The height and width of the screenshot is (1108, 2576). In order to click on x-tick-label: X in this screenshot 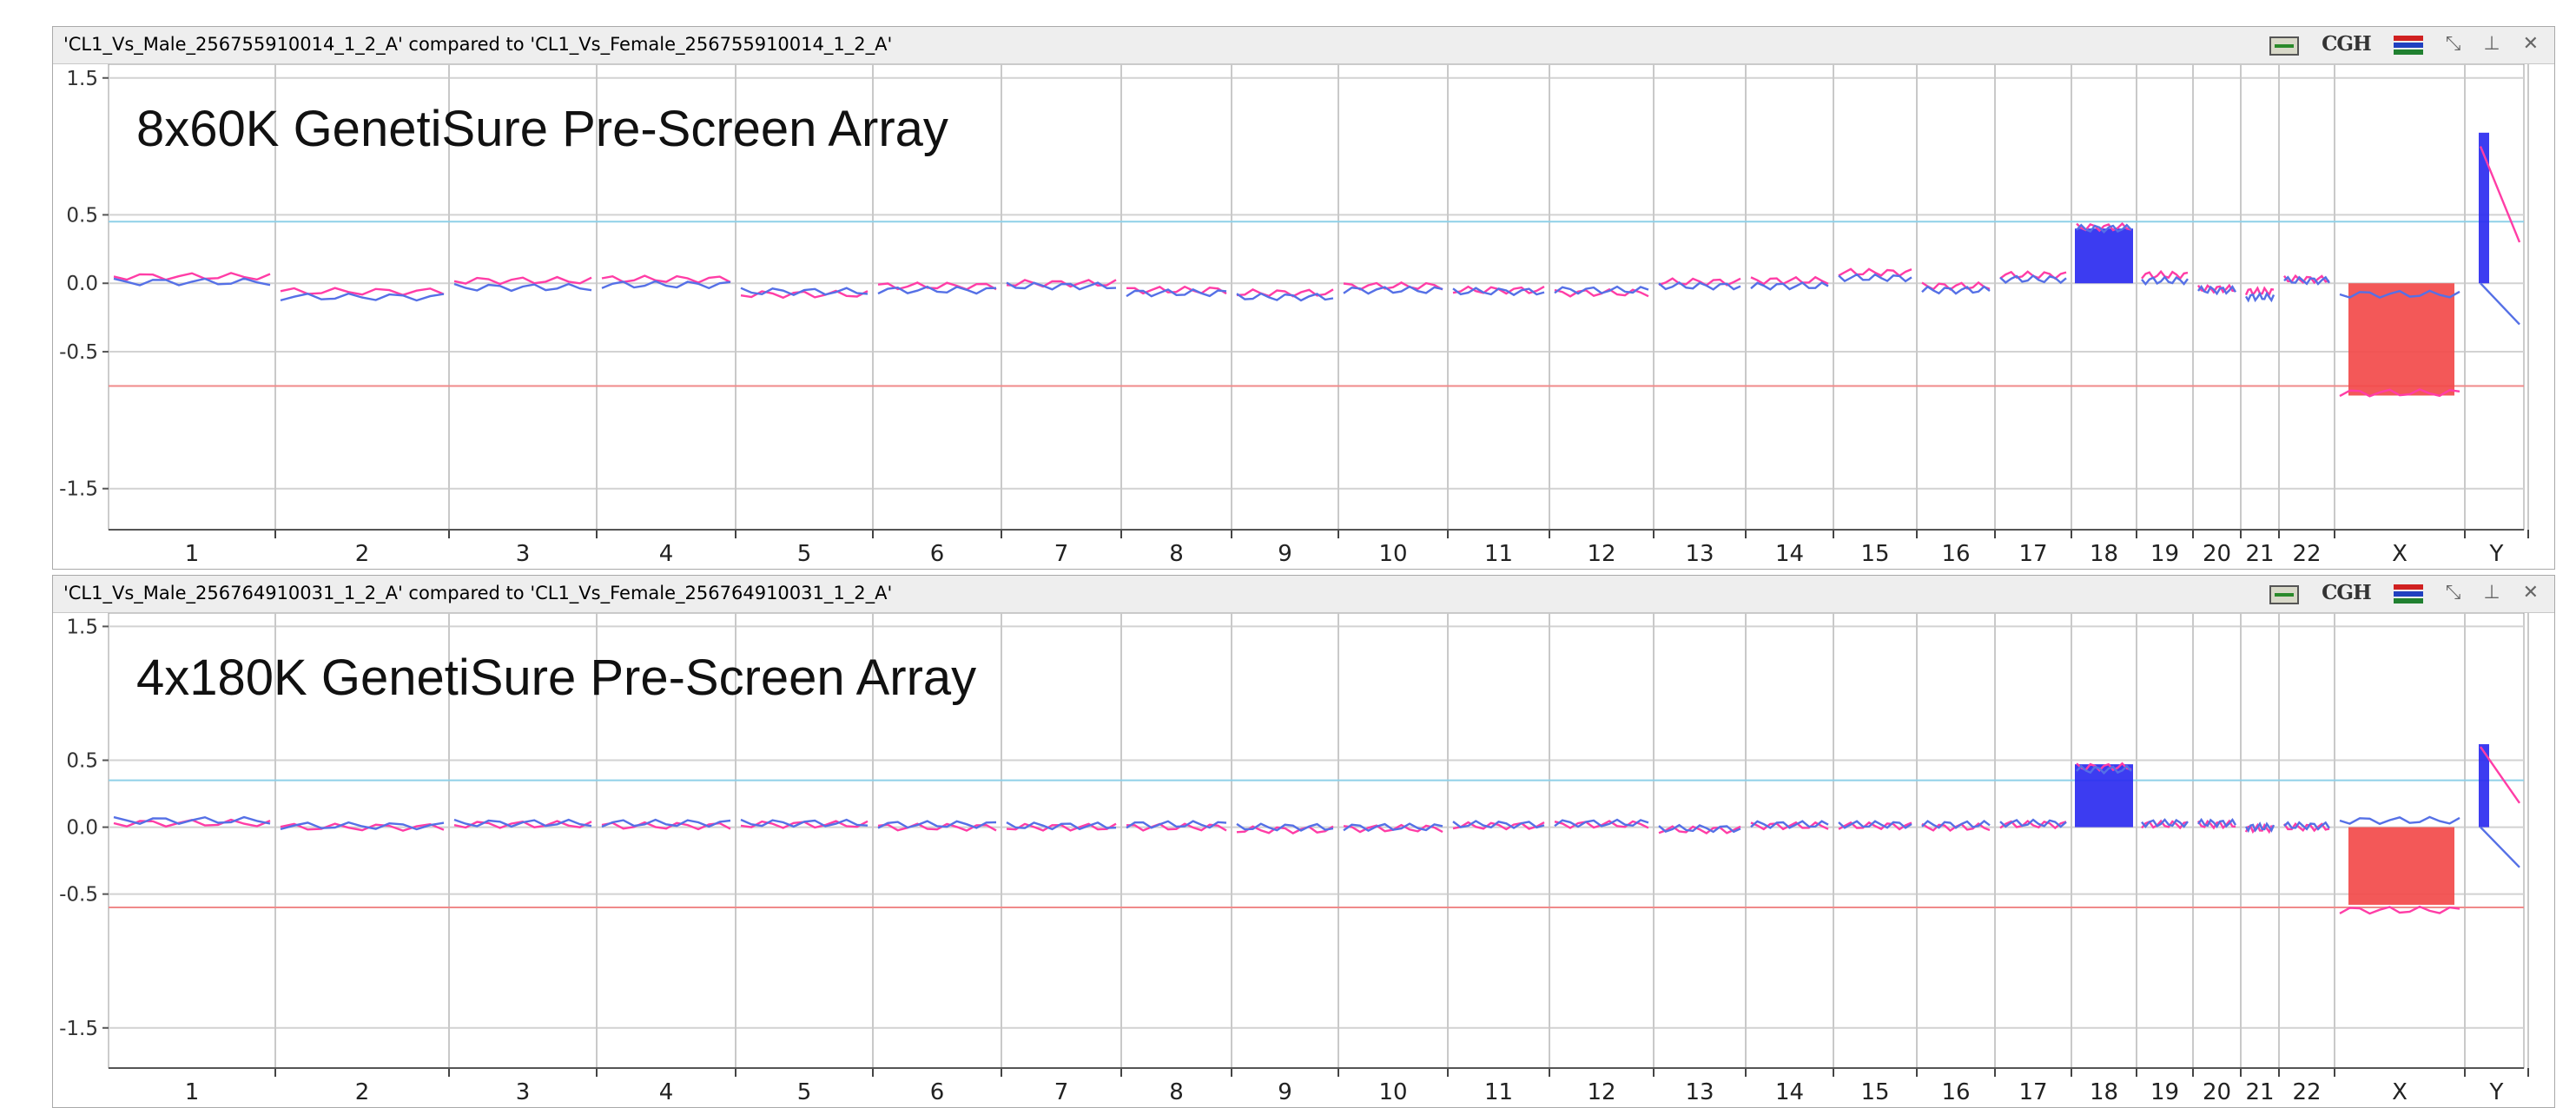, I will do `click(2400, 554)`.